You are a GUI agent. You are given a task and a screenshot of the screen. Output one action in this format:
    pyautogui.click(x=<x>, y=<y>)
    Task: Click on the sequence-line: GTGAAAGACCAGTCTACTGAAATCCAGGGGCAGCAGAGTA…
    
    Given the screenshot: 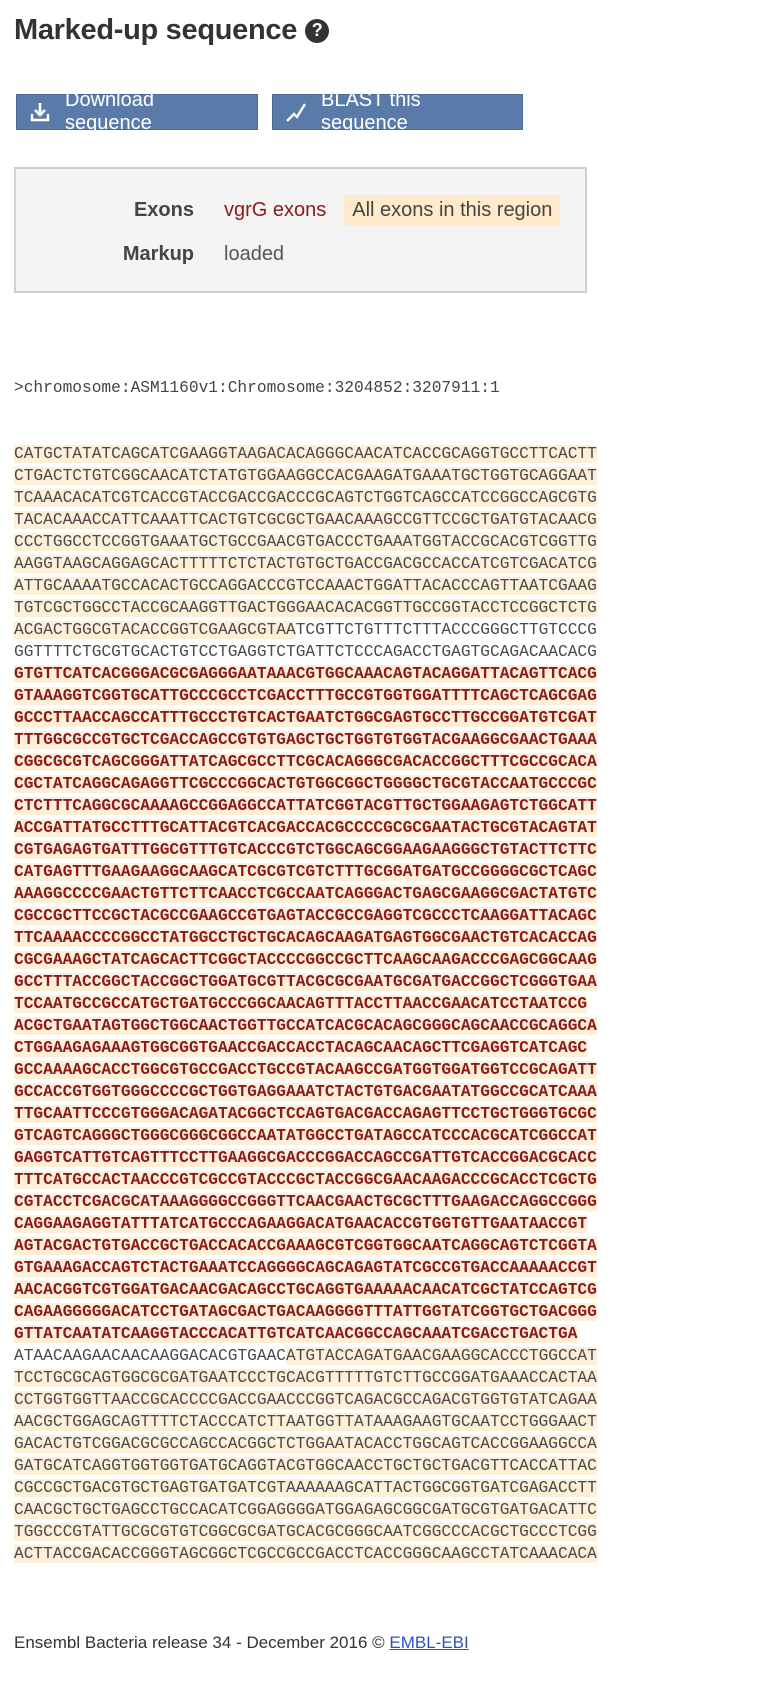 What is the action you would take?
    pyautogui.click(x=386, y=1268)
    